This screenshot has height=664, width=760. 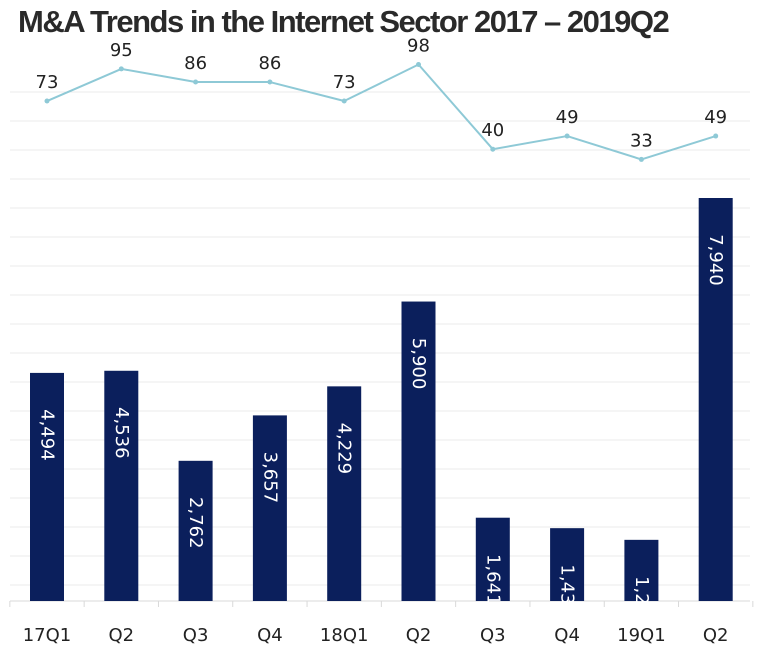 What do you see at coordinates (195, 523) in the screenshot?
I see `bar-value-label: 2,762` at bounding box center [195, 523].